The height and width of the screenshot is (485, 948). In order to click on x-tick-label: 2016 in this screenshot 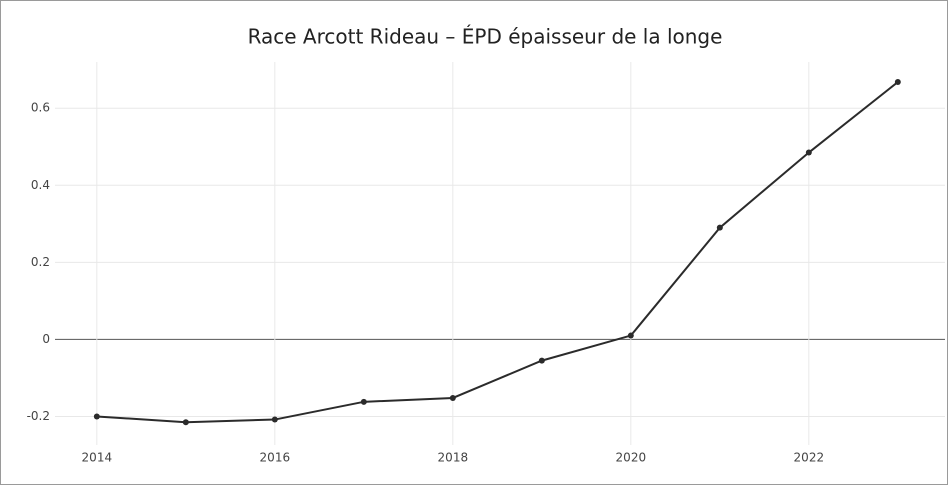, I will do `click(275, 458)`.